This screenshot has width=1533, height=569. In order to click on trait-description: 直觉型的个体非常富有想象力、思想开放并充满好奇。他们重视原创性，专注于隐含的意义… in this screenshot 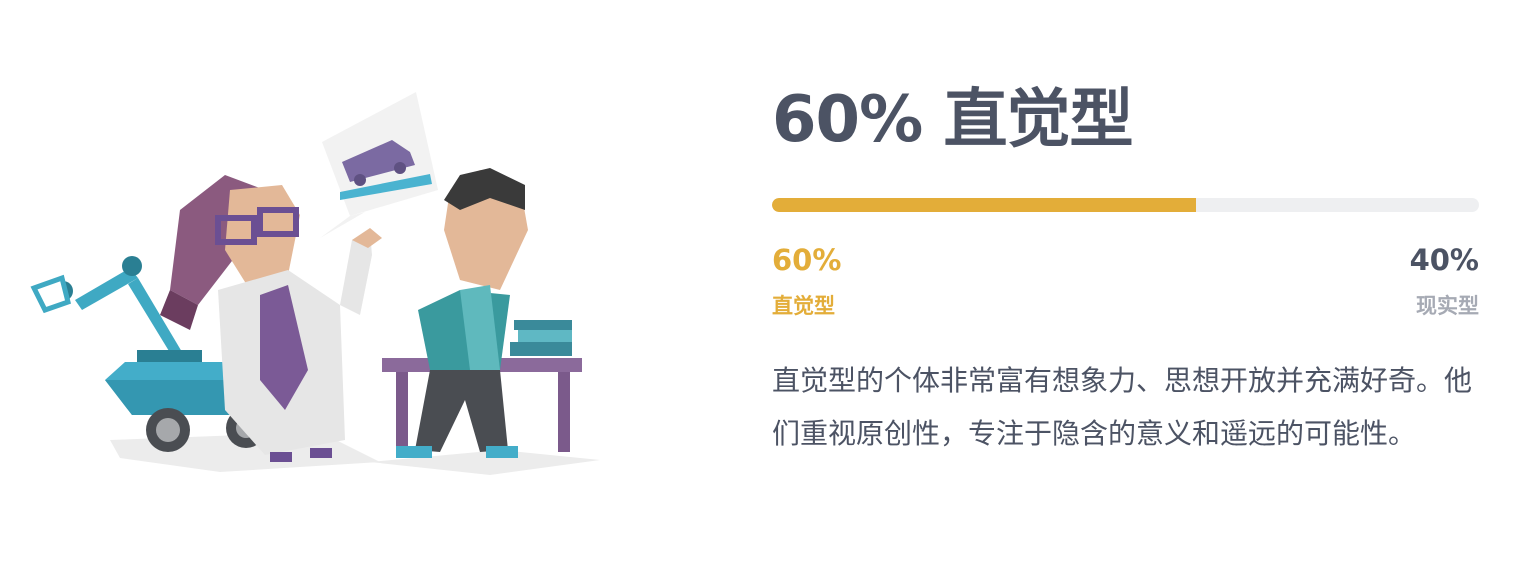, I will do `click(1122, 407)`.